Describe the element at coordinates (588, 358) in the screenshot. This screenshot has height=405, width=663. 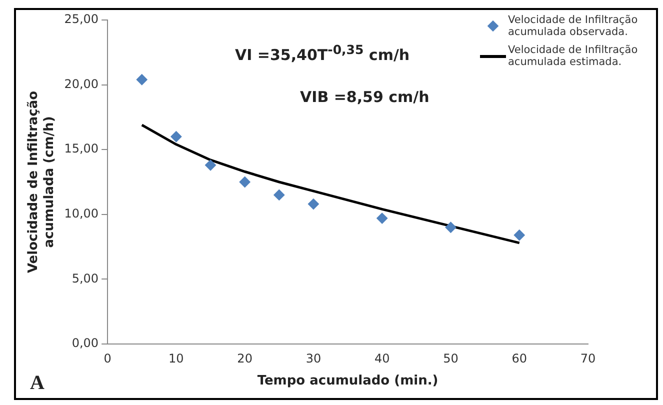
I see `x-tick-label: 70` at that location.